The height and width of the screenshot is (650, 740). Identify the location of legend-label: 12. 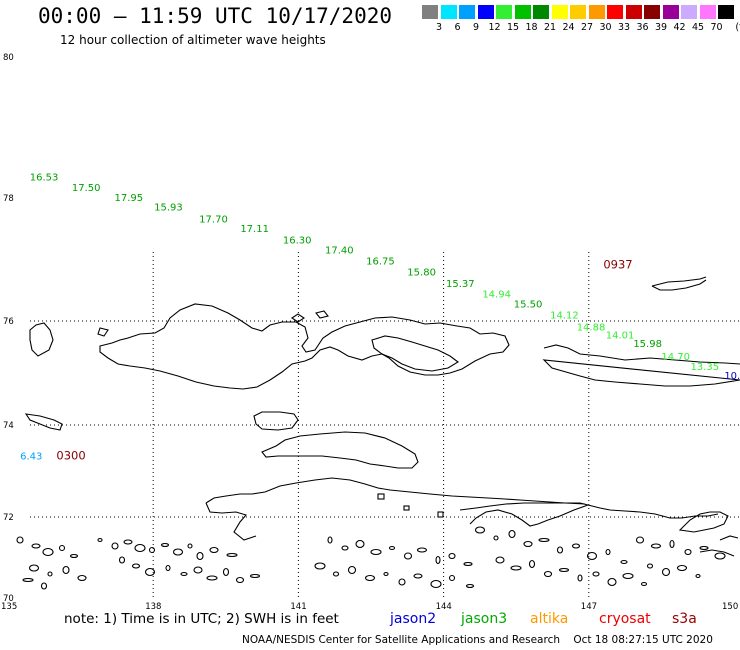
(494, 27).